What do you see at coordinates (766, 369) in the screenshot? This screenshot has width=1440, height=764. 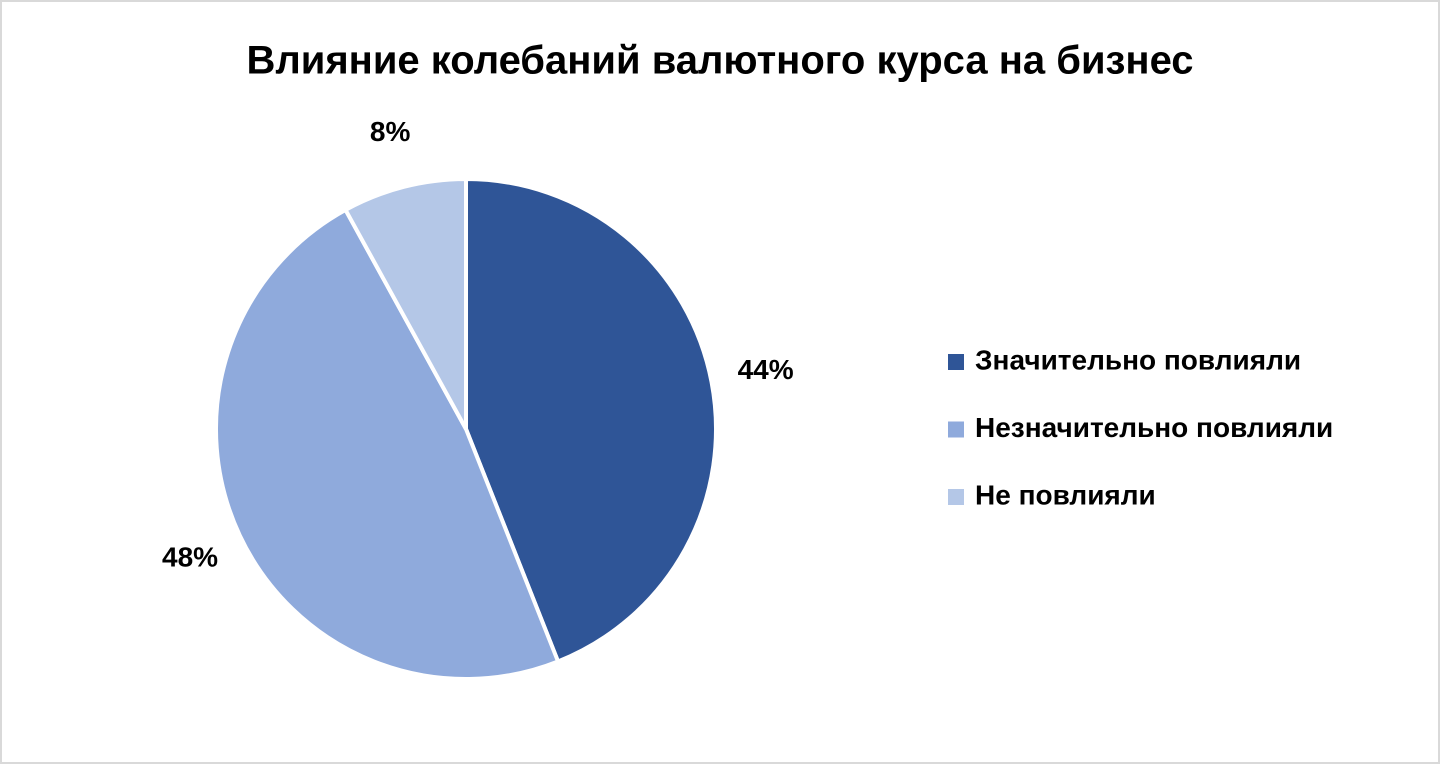 I see `data-label: 44%` at bounding box center [766, 369].